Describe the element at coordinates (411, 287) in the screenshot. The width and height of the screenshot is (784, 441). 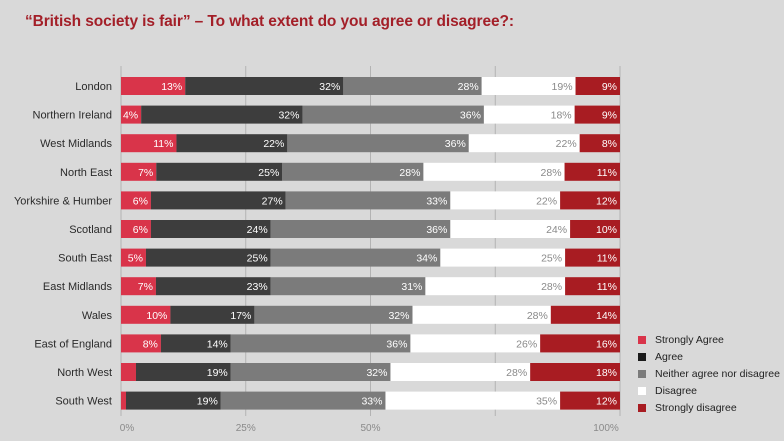
I see `data-label: 31%` at that location.